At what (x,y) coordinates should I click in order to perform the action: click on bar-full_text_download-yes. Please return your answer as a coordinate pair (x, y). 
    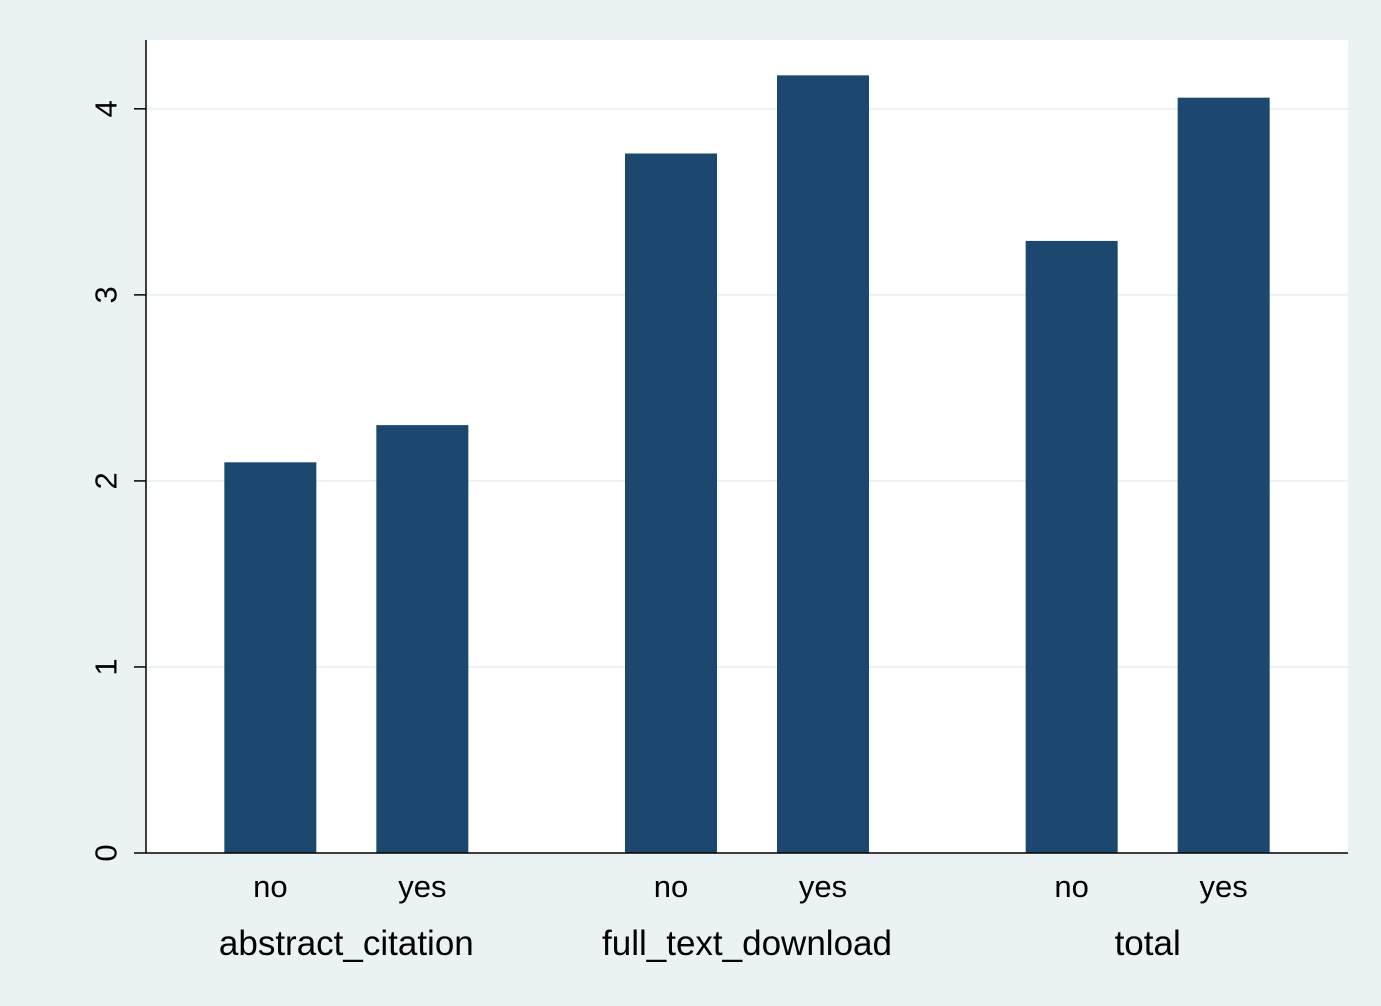
    Looking at the image, I should click on (823, 464).